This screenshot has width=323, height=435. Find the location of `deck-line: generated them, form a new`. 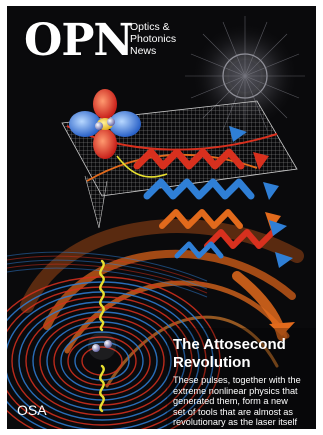

deck-line: generated them, form a new is located at coordinates (230, 401).